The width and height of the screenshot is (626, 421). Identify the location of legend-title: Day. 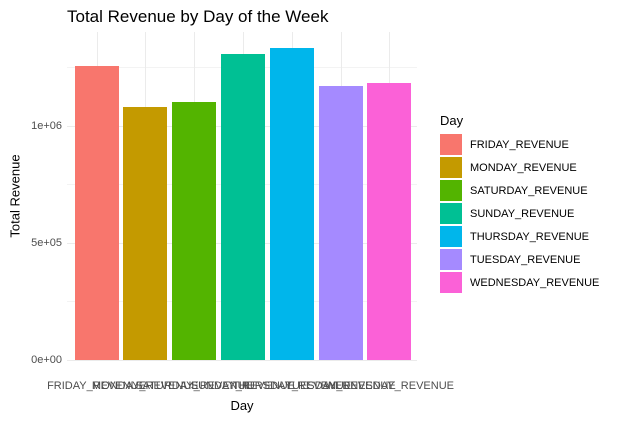
(452, 120).